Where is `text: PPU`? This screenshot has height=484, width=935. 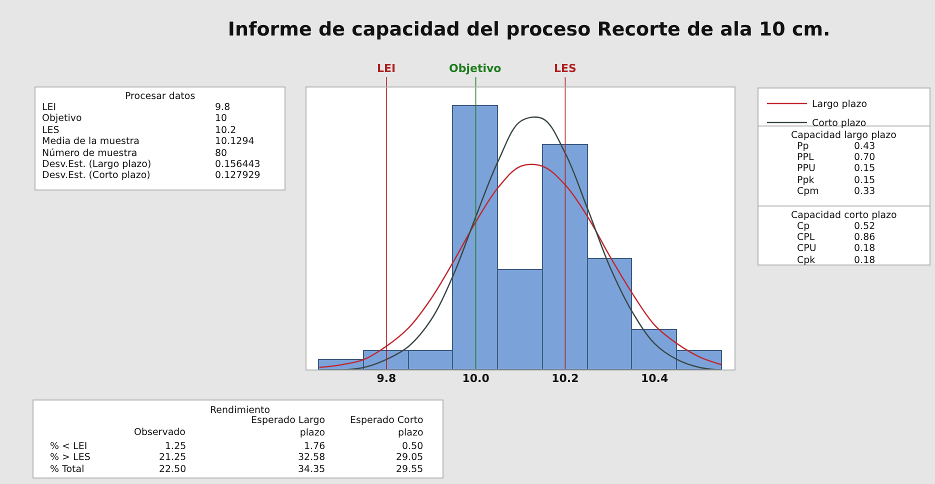
text: PPU is located at coordinates (806, 168).